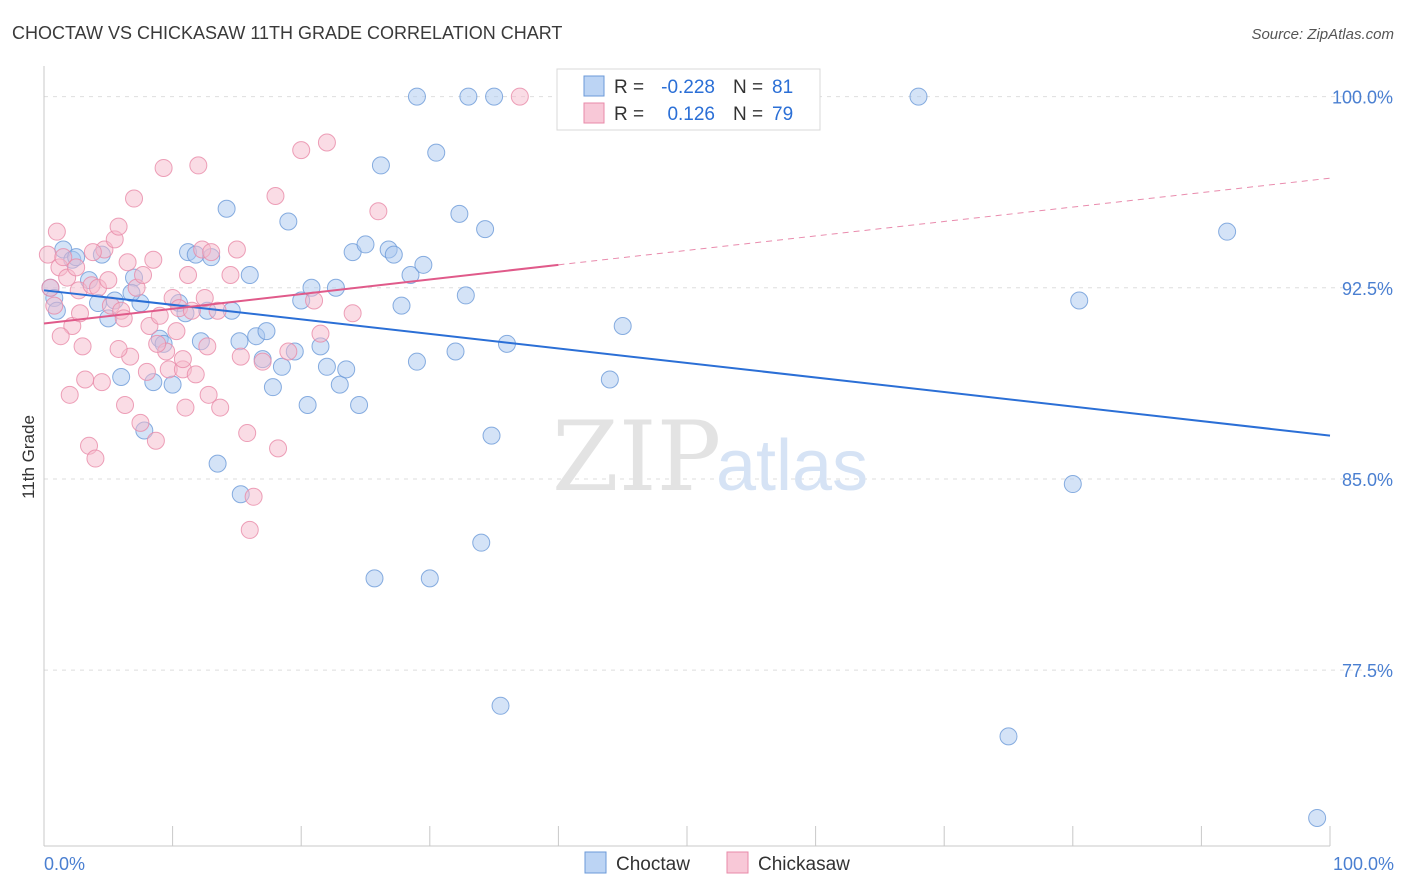 The height and width of the screenshot is (892, 1406). I want to click on watermark-atlas: atlas, so click(792, 466).